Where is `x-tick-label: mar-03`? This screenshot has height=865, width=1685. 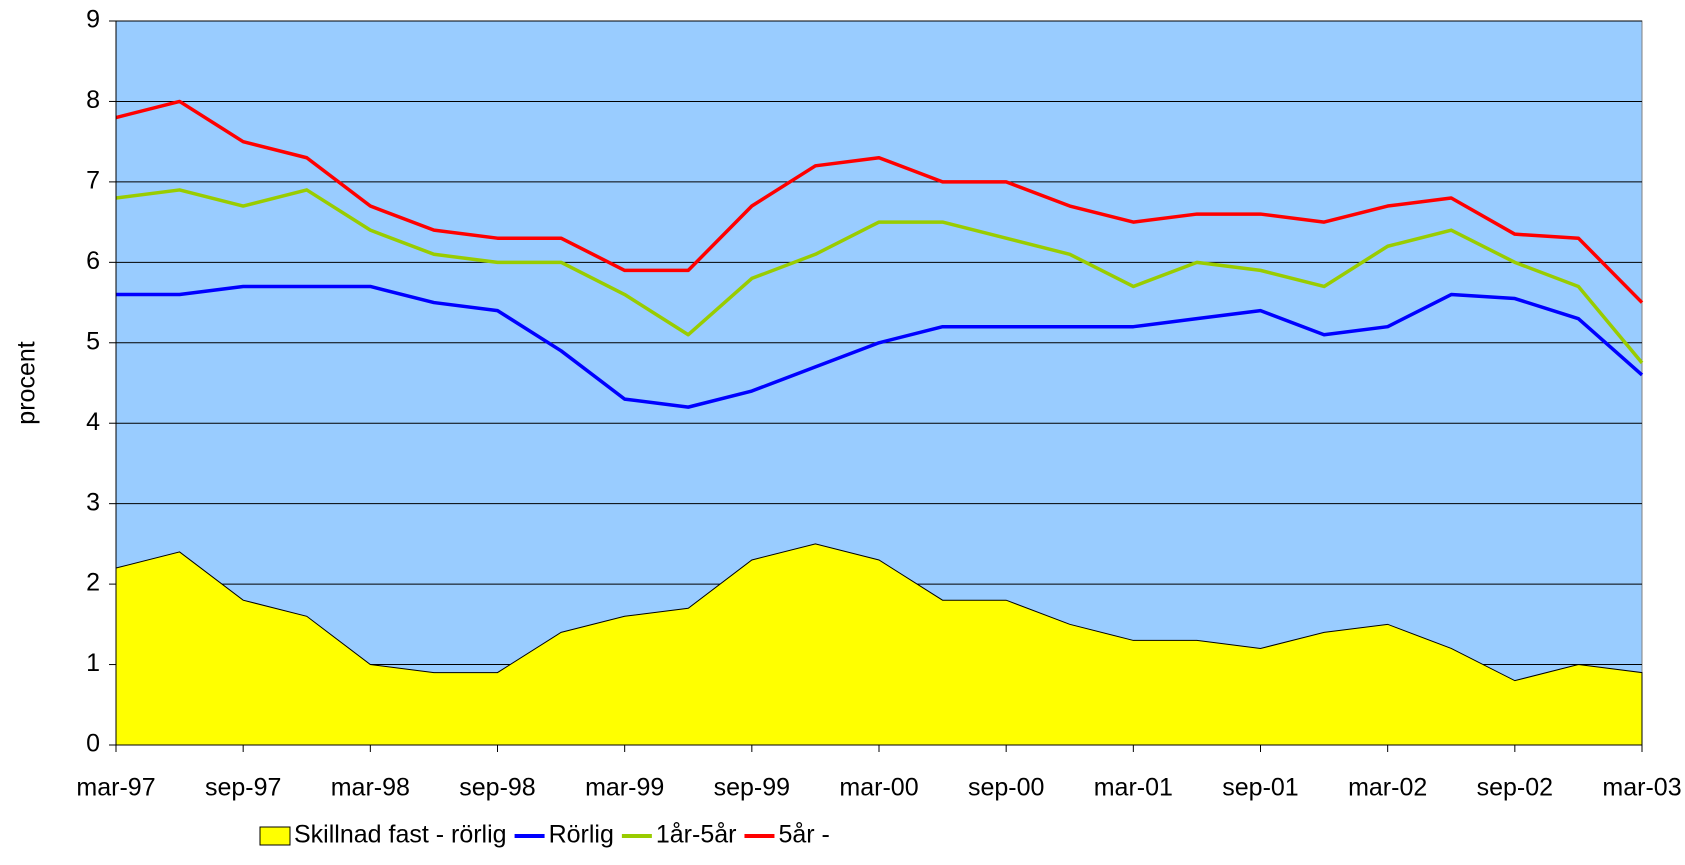 x-tick-label: mar-03 is located at coordinates (1641, 788).